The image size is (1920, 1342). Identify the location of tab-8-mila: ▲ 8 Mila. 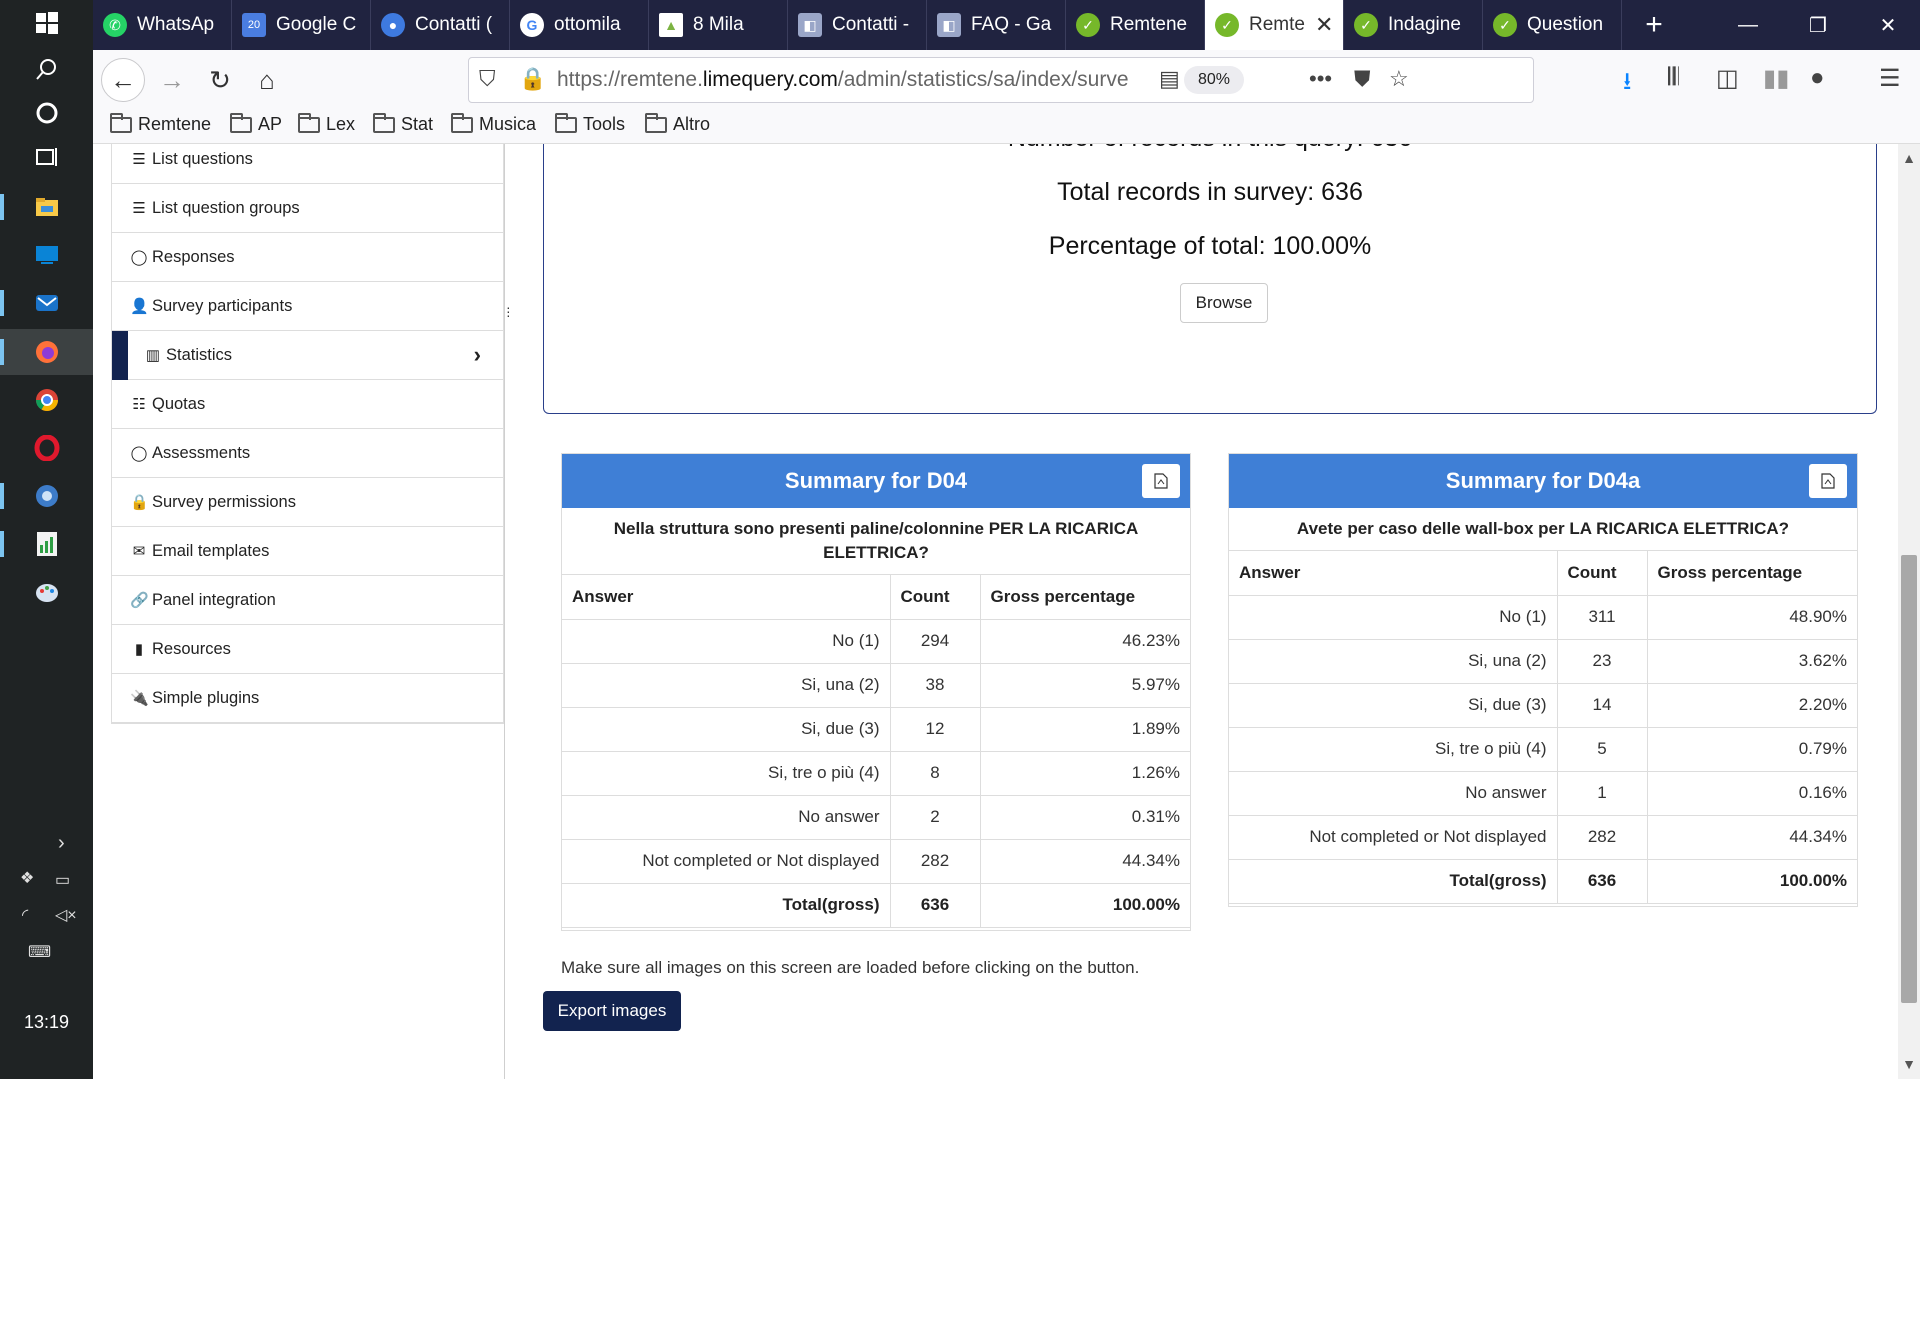
(718, 25).